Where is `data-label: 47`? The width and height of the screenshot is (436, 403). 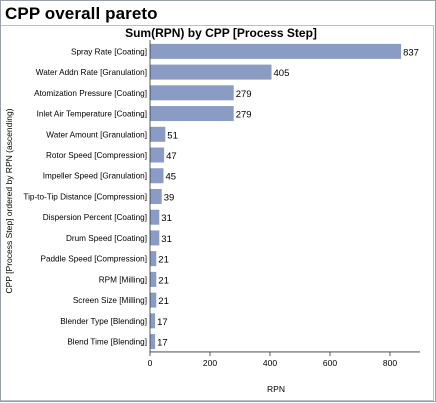
data-label: 47 is located at coordinates (171, 156).